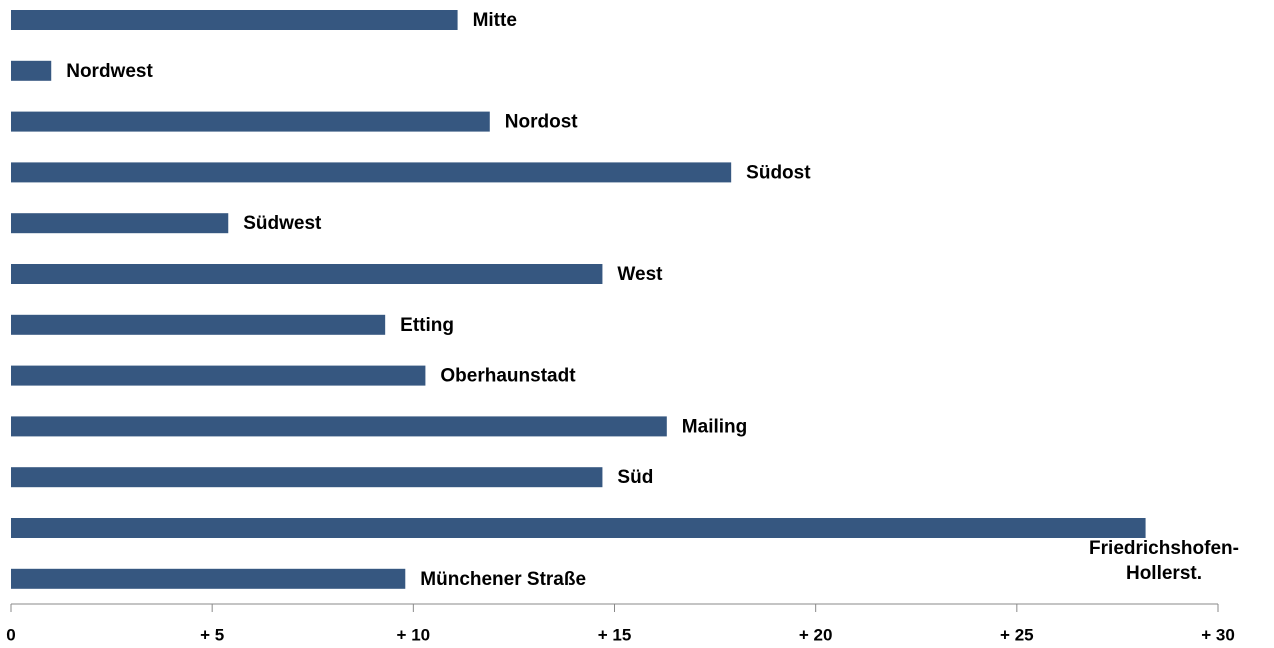 The height and width of the screenshot is (648, 1274). I want to click on x-tick-label: + 10, so click(414, 634).